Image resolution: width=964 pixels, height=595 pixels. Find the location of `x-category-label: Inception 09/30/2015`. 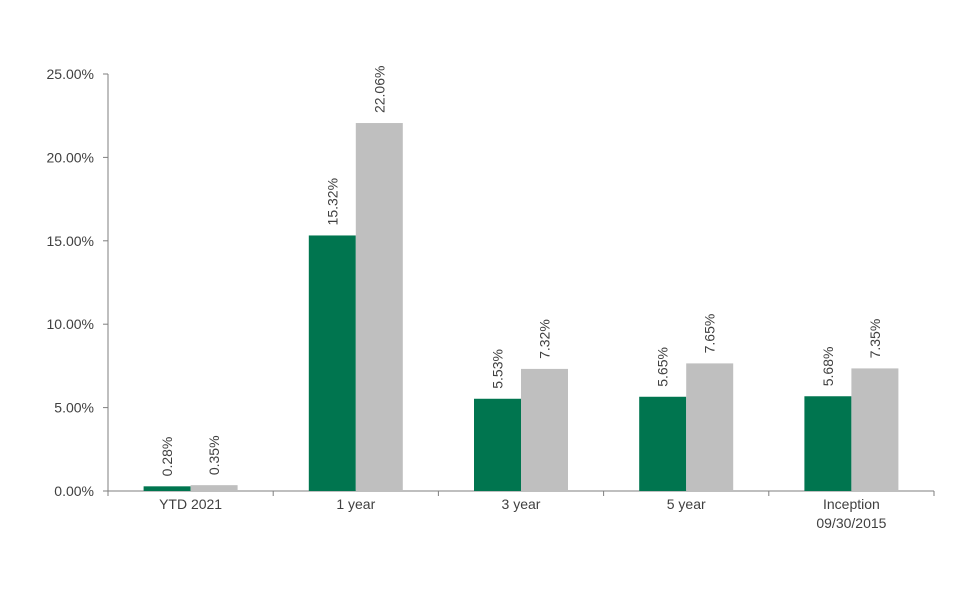

x-category-label: Inception 09/30/2015 is located at coordinates (851, 513).